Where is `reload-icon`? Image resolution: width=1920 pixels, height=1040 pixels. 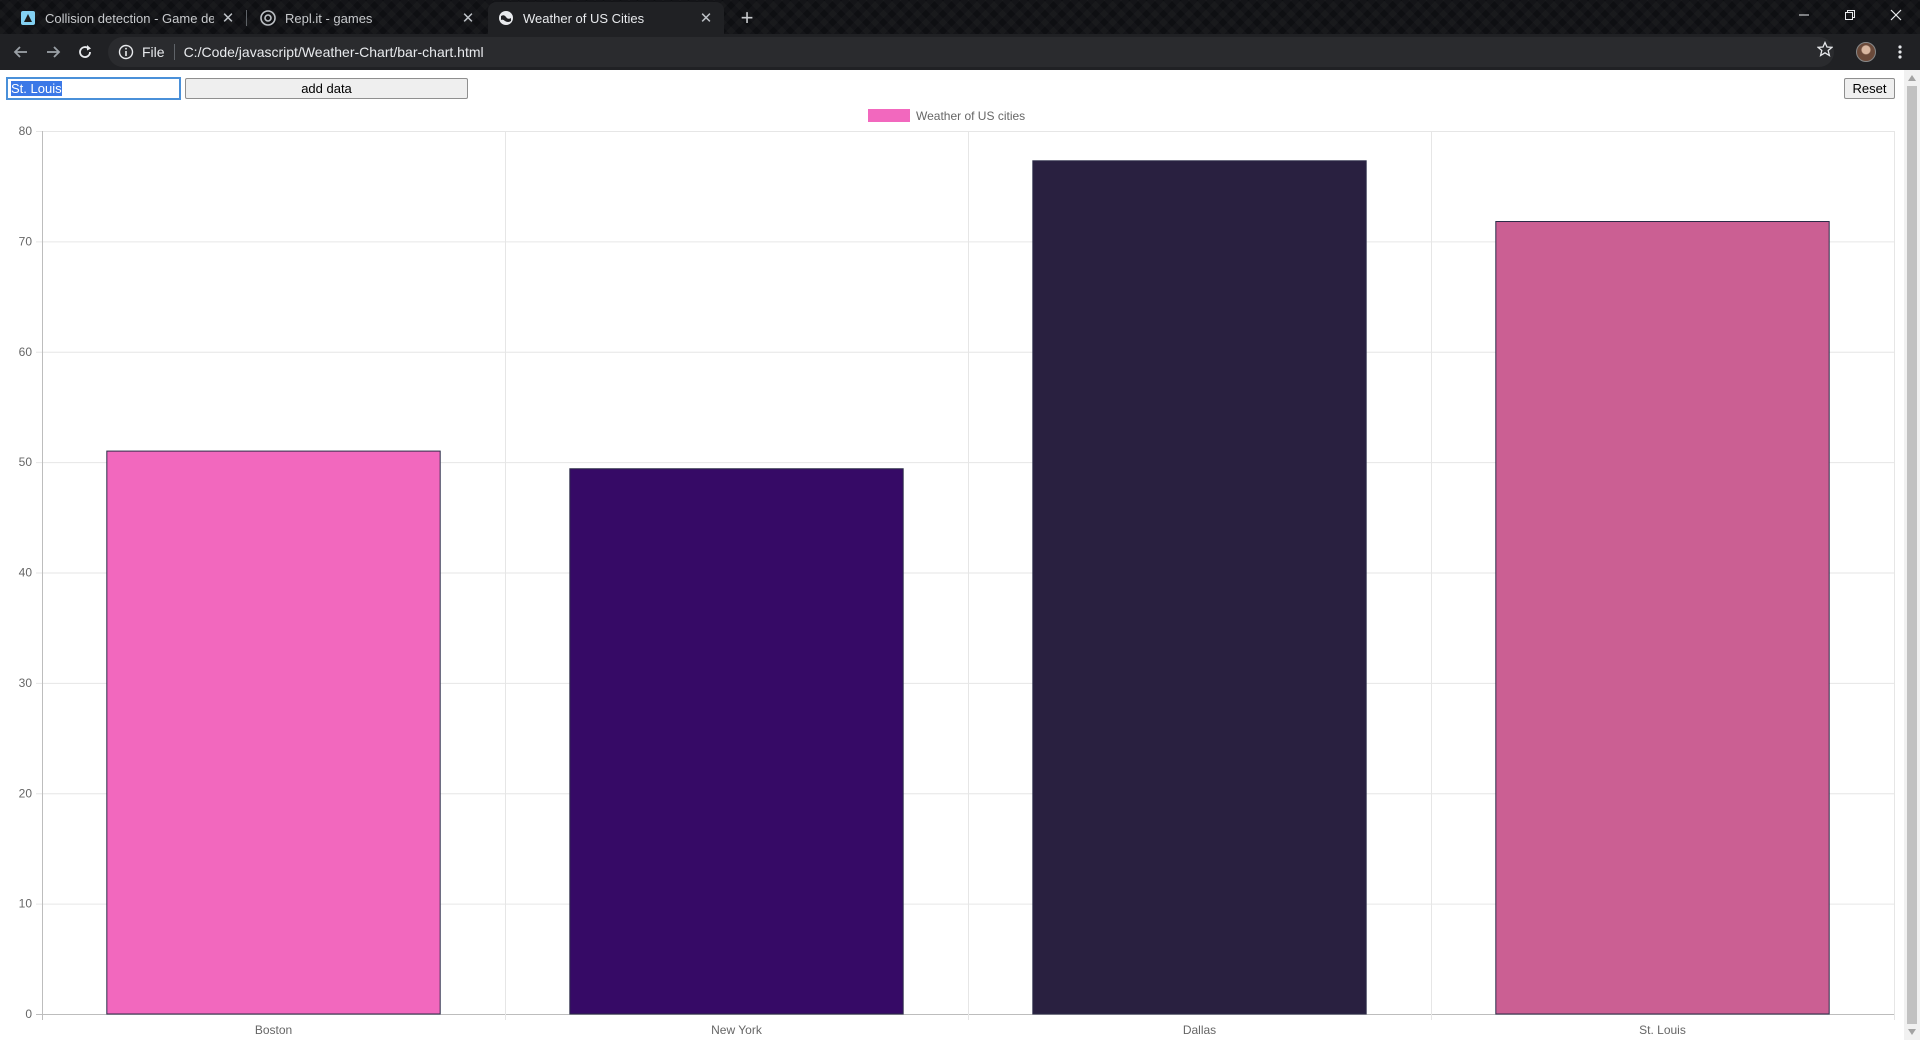
reload-icon is located at coordinates (85, 51).